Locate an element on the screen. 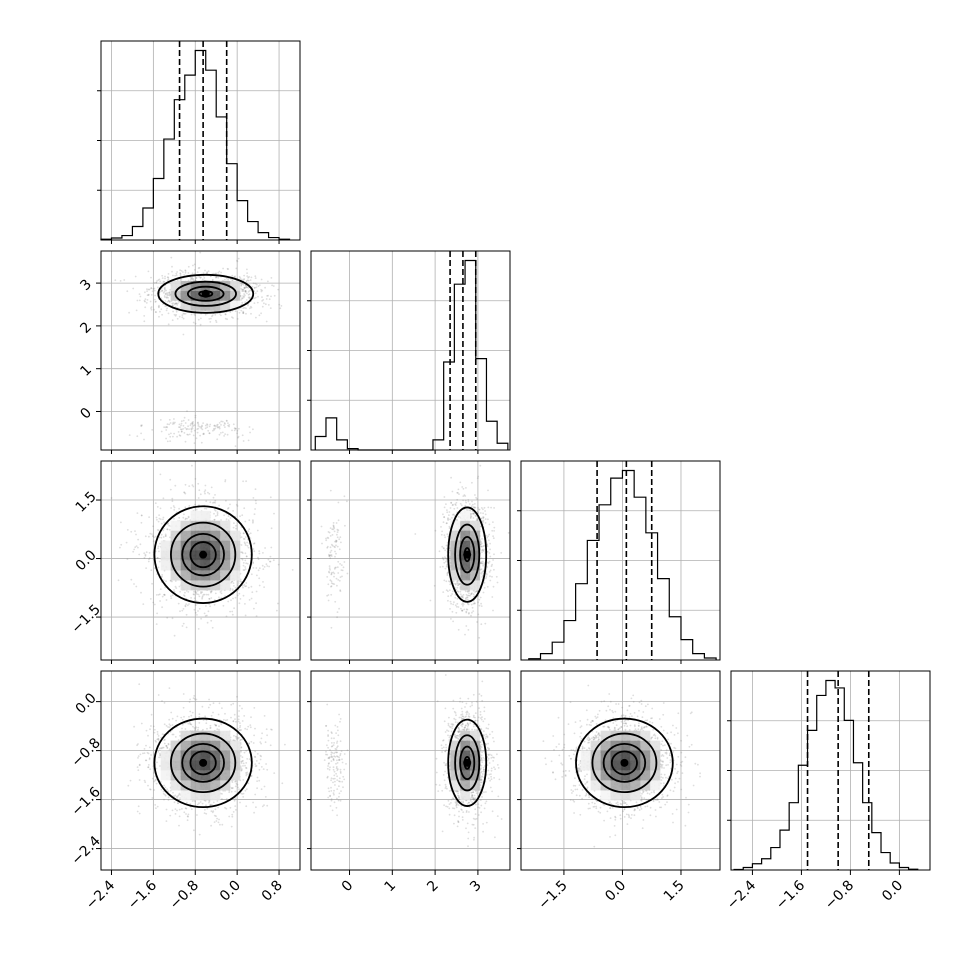 The image size is (970, 970). density-cell is located at coordinates (235, 285).